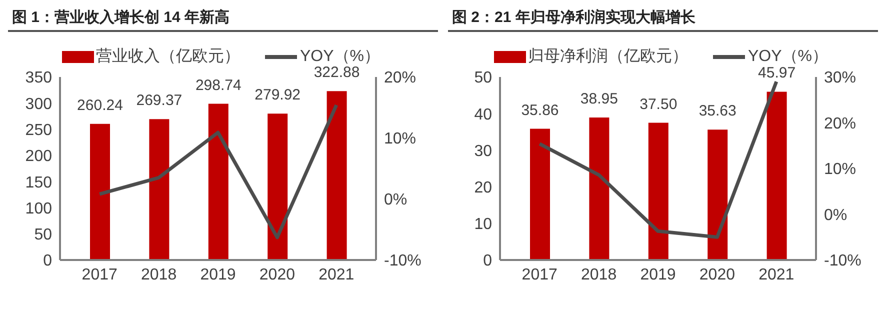  Describe the element at coordinates (168, 56) in the screenshot. I see `legend-label: 营业收入（亿欧元）` at that location.